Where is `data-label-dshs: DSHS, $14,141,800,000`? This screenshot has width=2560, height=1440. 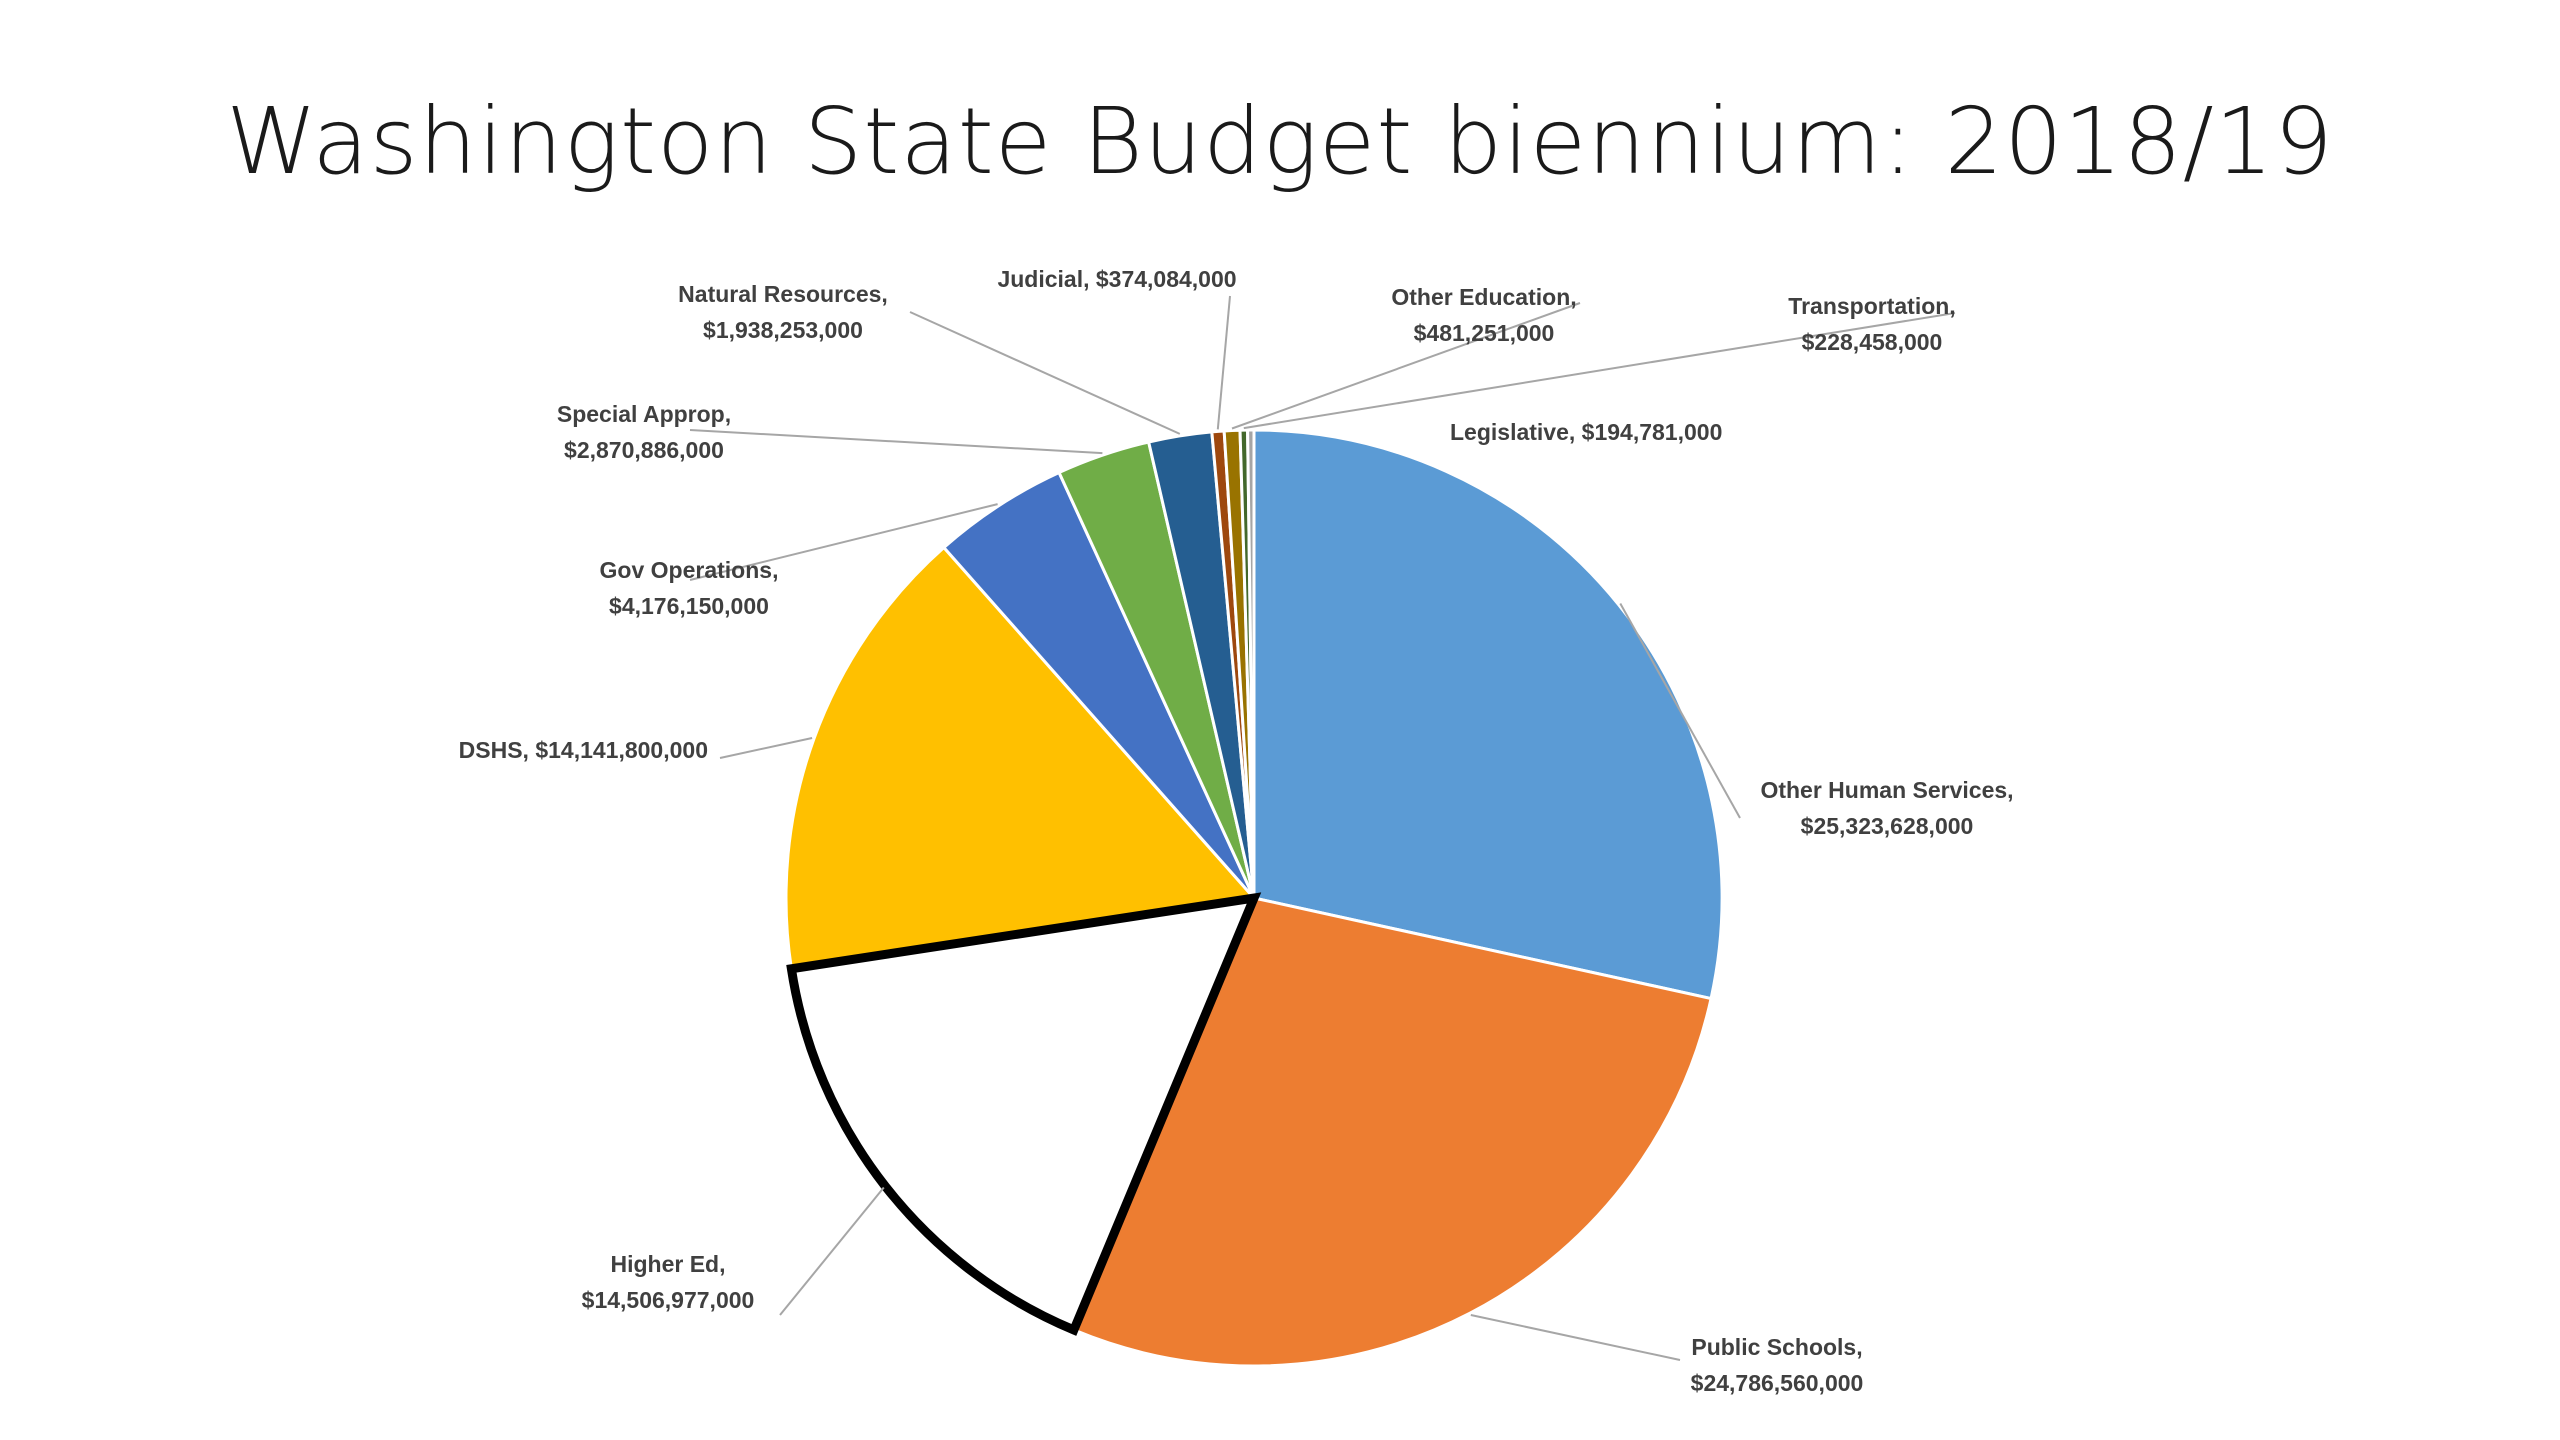 data-label-dshs: DSHS, $14,141,800,000 is located at coordinates (583, 750).